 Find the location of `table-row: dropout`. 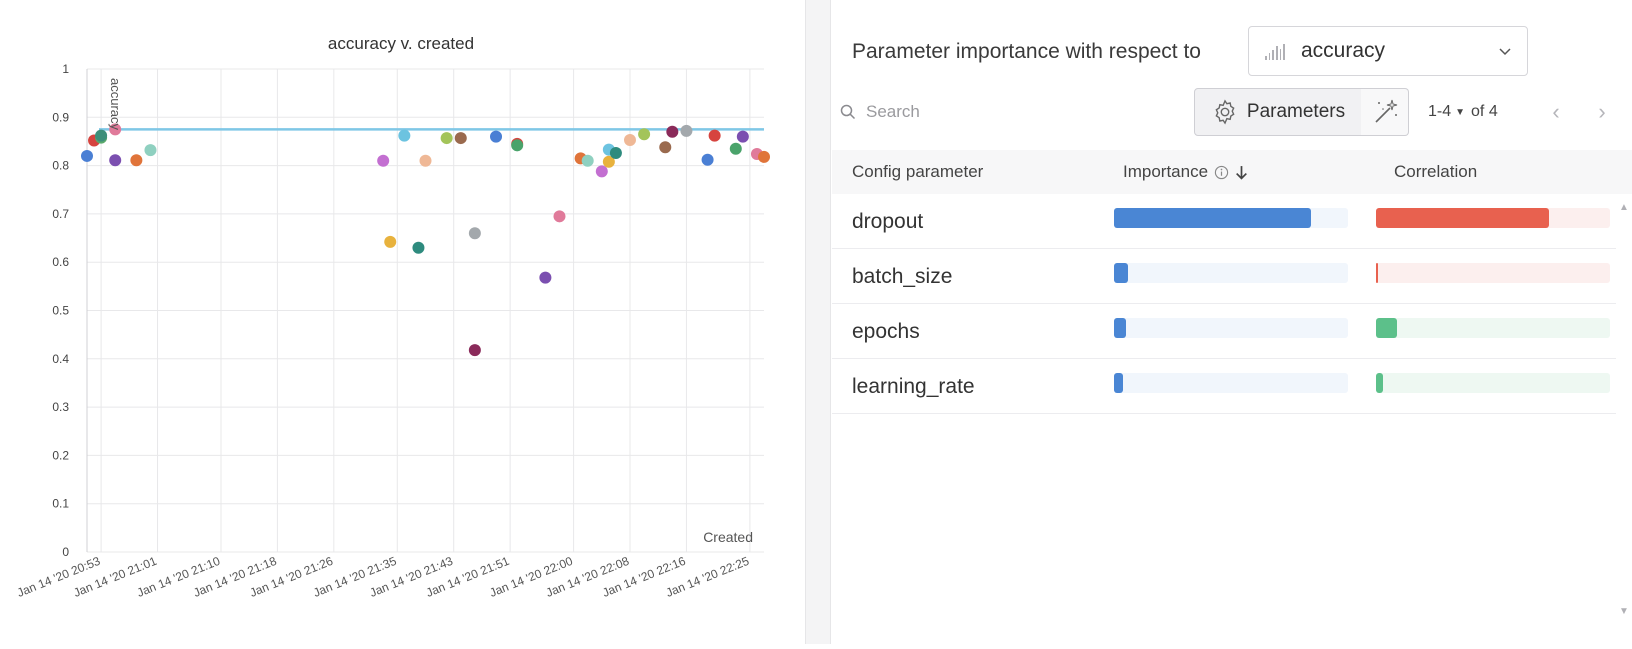

table-row: dropout is located at coordinates (1224, 221).